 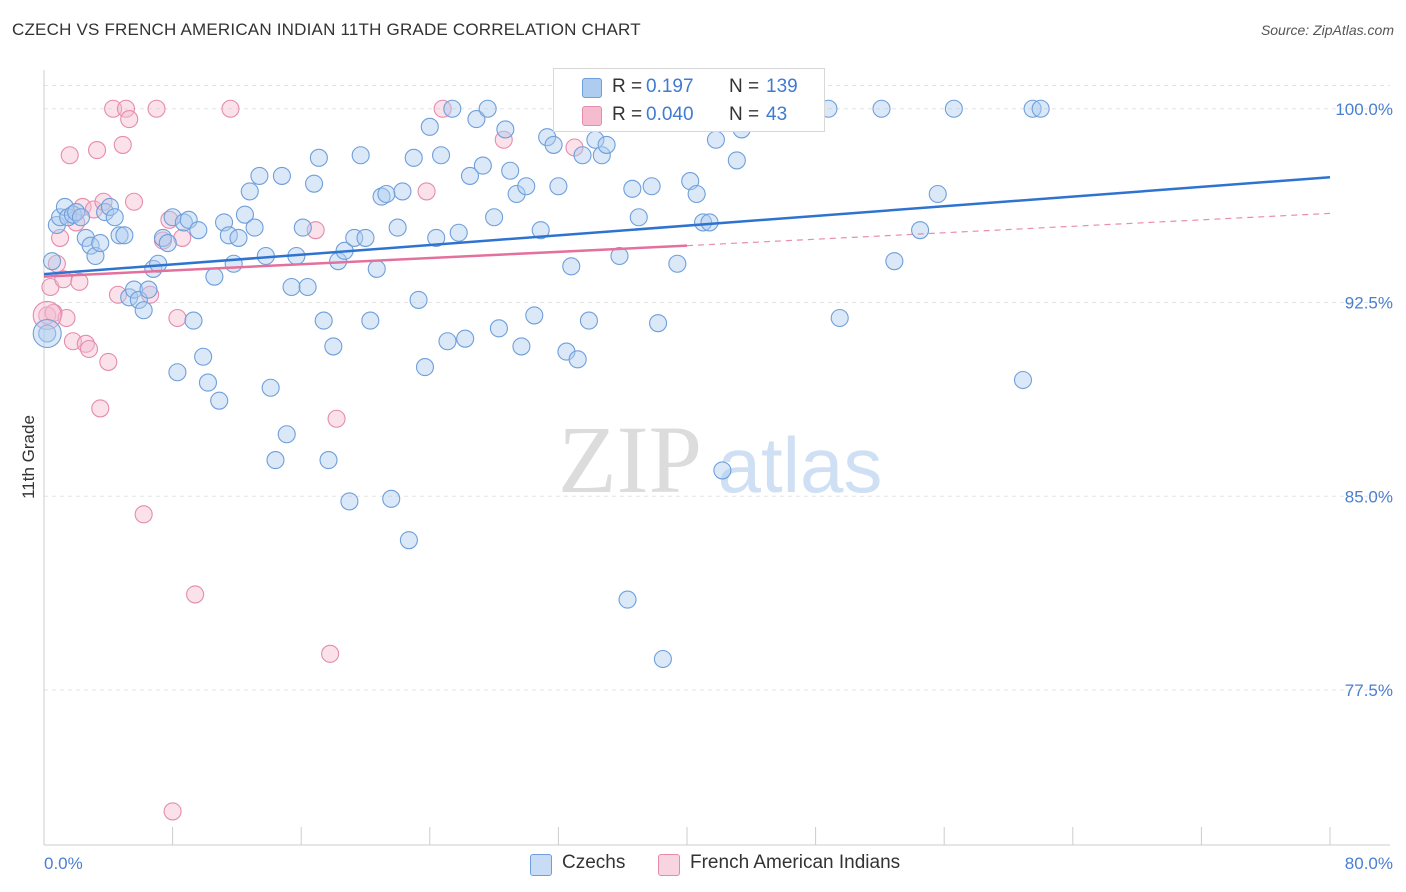 What do you see at coordinates (594, 862) in the screenshot?
I see `legend-label-czechs: Czechs` at bounding box center [594, 862].